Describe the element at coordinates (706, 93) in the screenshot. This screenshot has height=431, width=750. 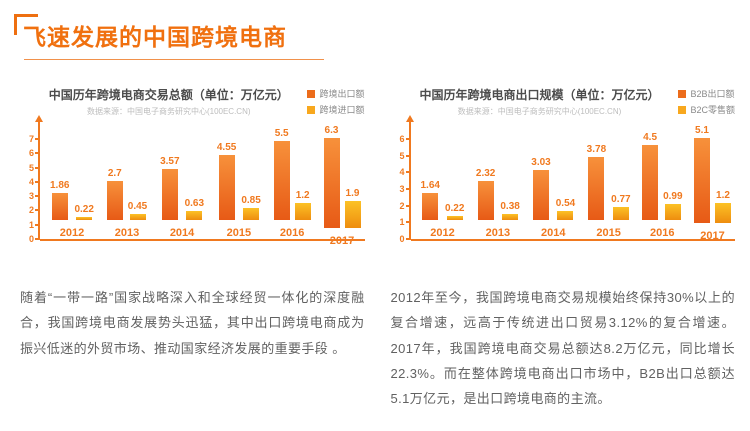
I see `legend-item: B2B出口额` at that location.